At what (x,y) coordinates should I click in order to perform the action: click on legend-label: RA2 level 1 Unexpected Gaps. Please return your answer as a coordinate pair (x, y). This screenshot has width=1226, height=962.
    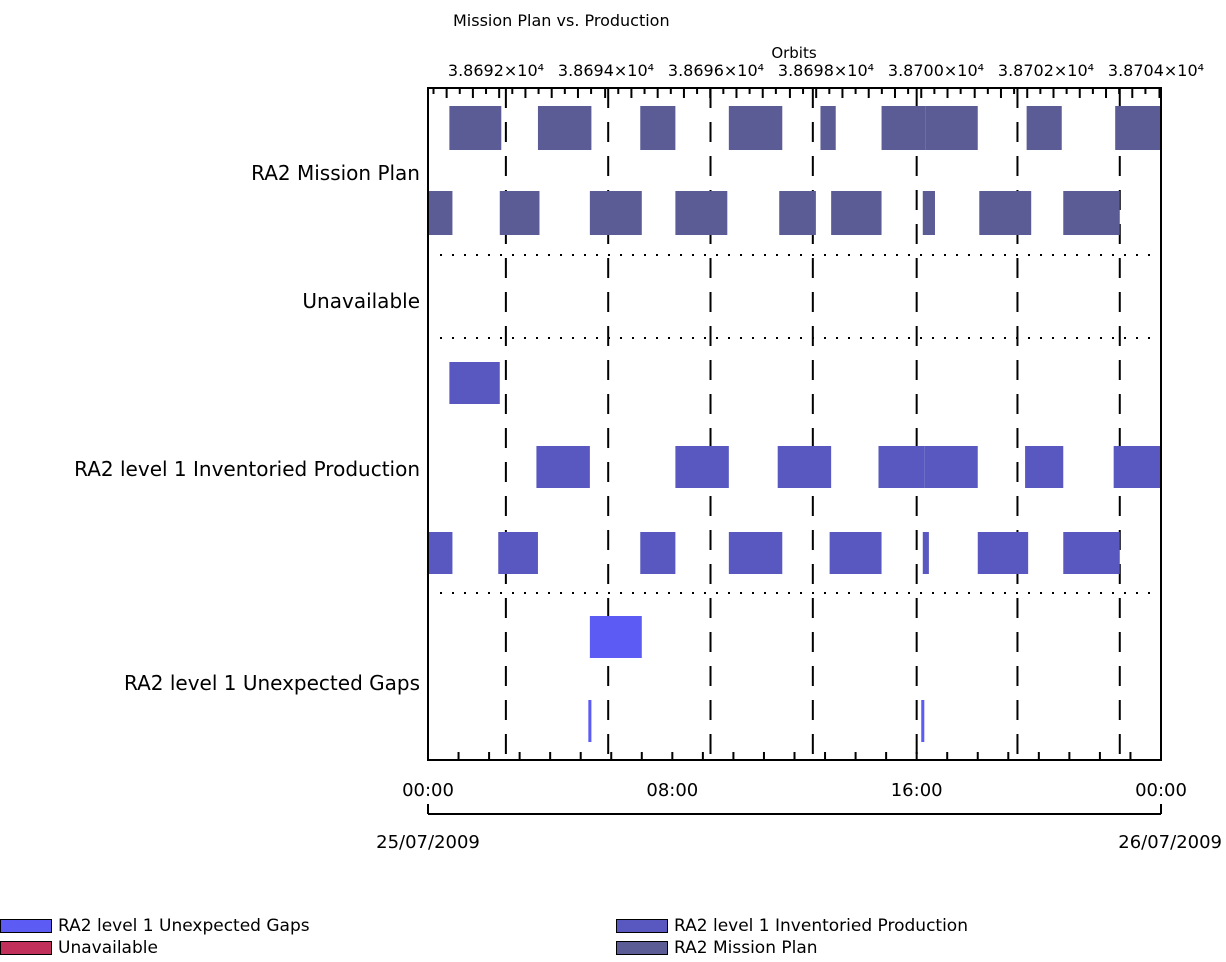
    Looking at the image, I should click on (184, 926).